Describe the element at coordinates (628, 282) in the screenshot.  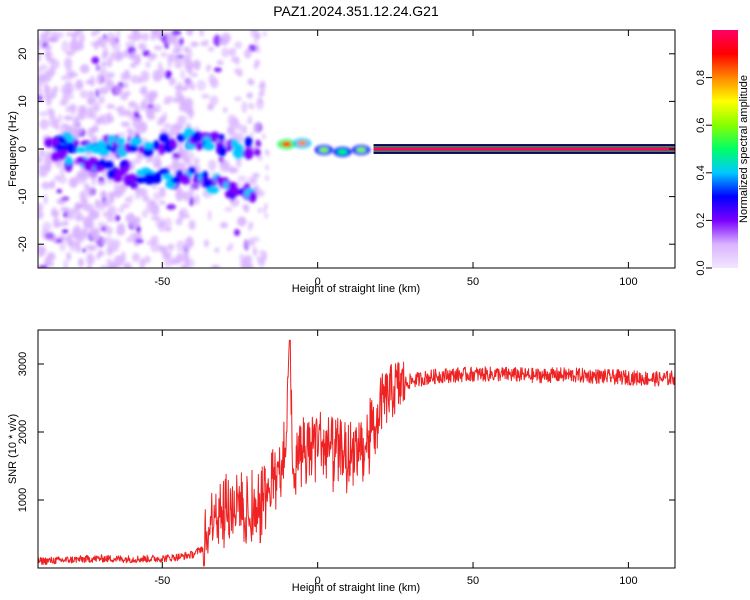
I see `x-tick-label: 100` at that location.